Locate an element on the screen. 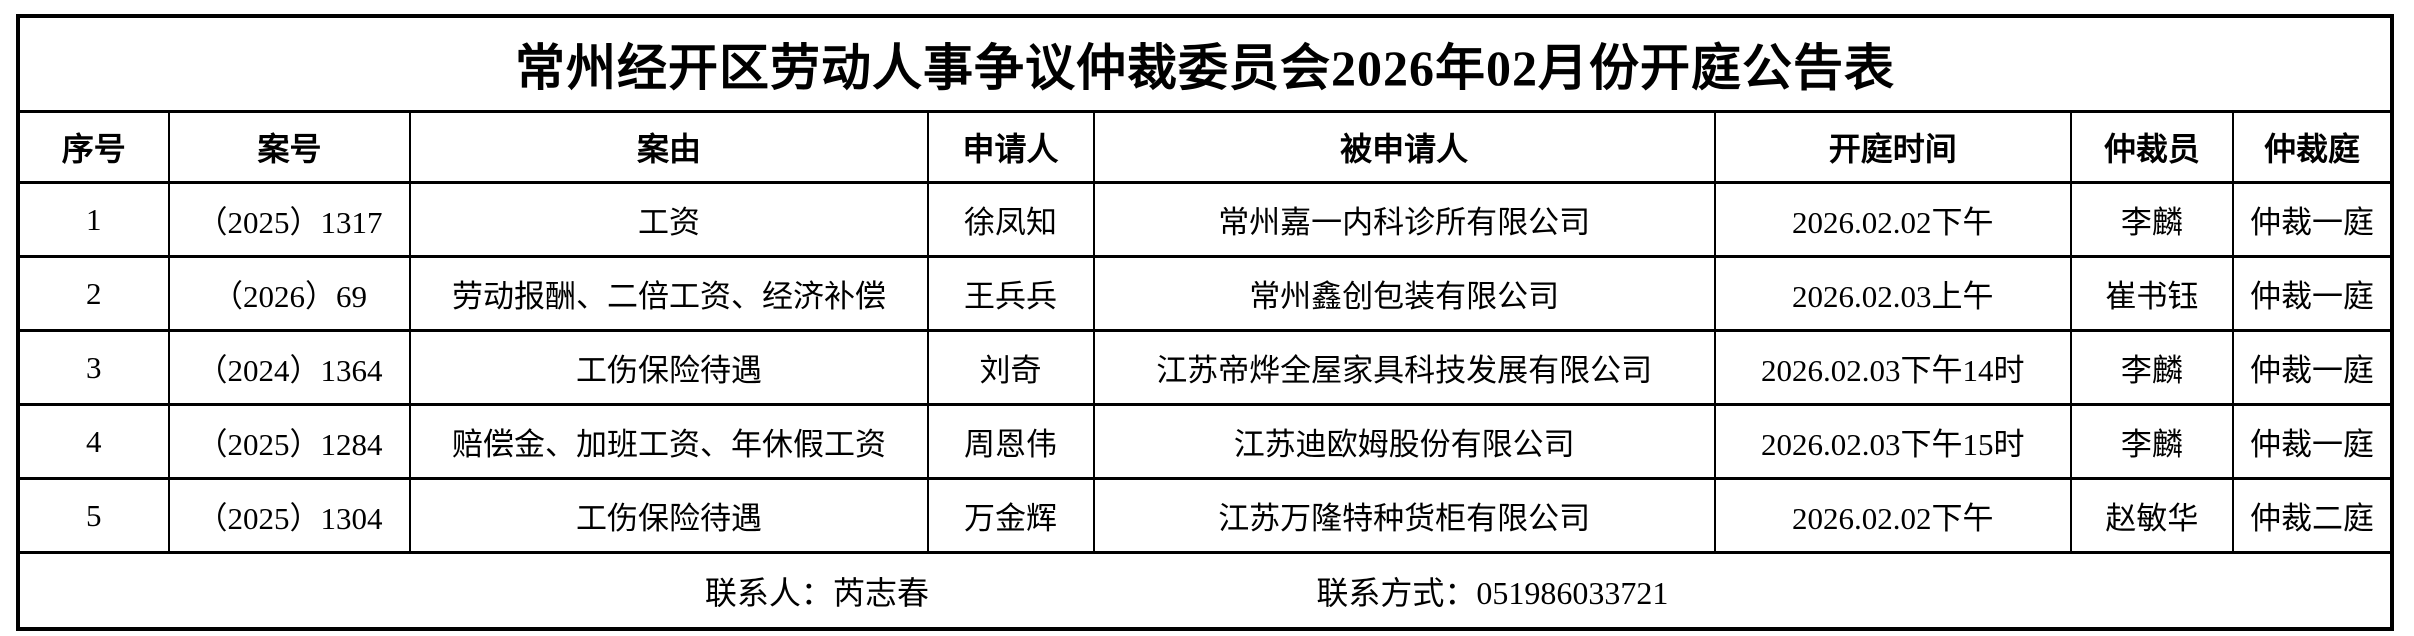 The height and width of the screenshot is (636, 2414). cell-applicant: 王兵兵 is located at coordinates (1010, 293).